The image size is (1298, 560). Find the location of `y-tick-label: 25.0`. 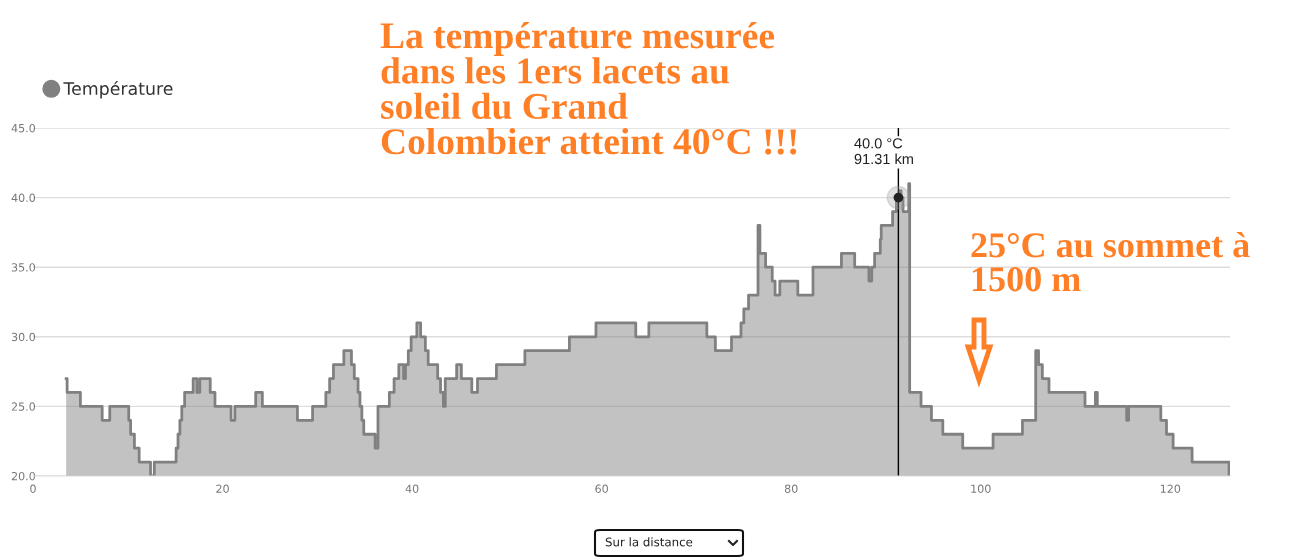

y-tick-label: 25.0 is located at coordinates (23, 406).